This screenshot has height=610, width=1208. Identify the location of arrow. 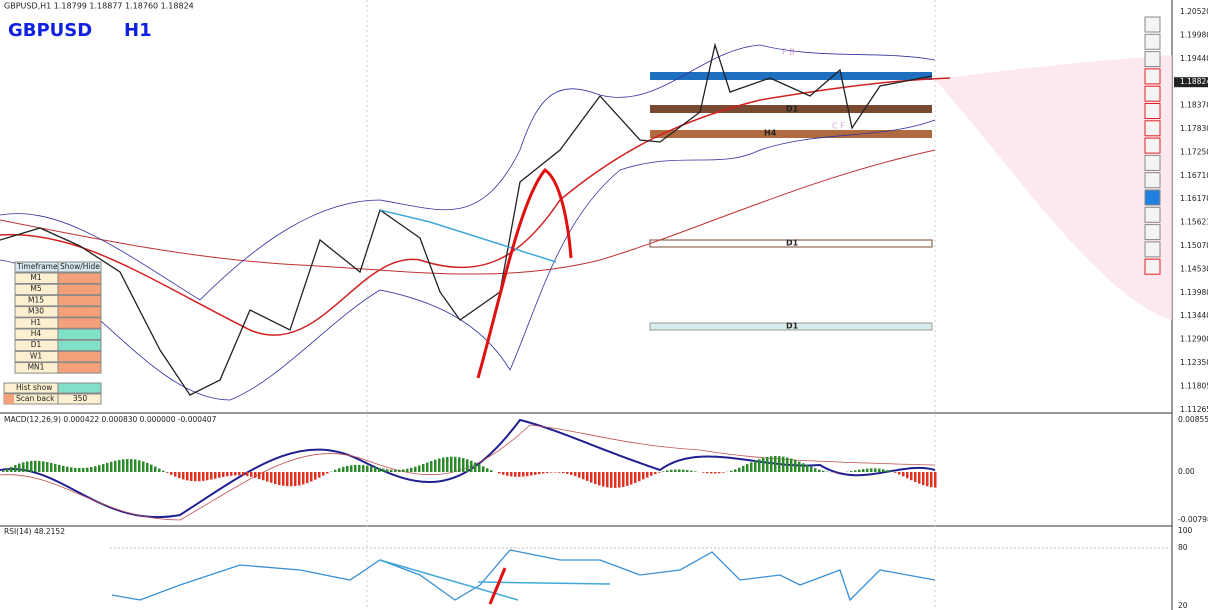
(497, 586).